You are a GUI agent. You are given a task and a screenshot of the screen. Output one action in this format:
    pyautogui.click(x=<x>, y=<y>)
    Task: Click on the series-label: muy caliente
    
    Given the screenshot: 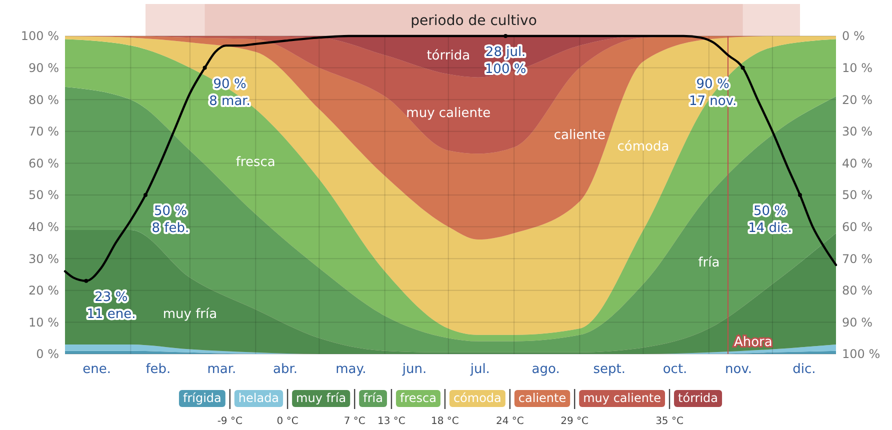 What is the action you would take?
    pyautogui.click(x=448, y=113)
    